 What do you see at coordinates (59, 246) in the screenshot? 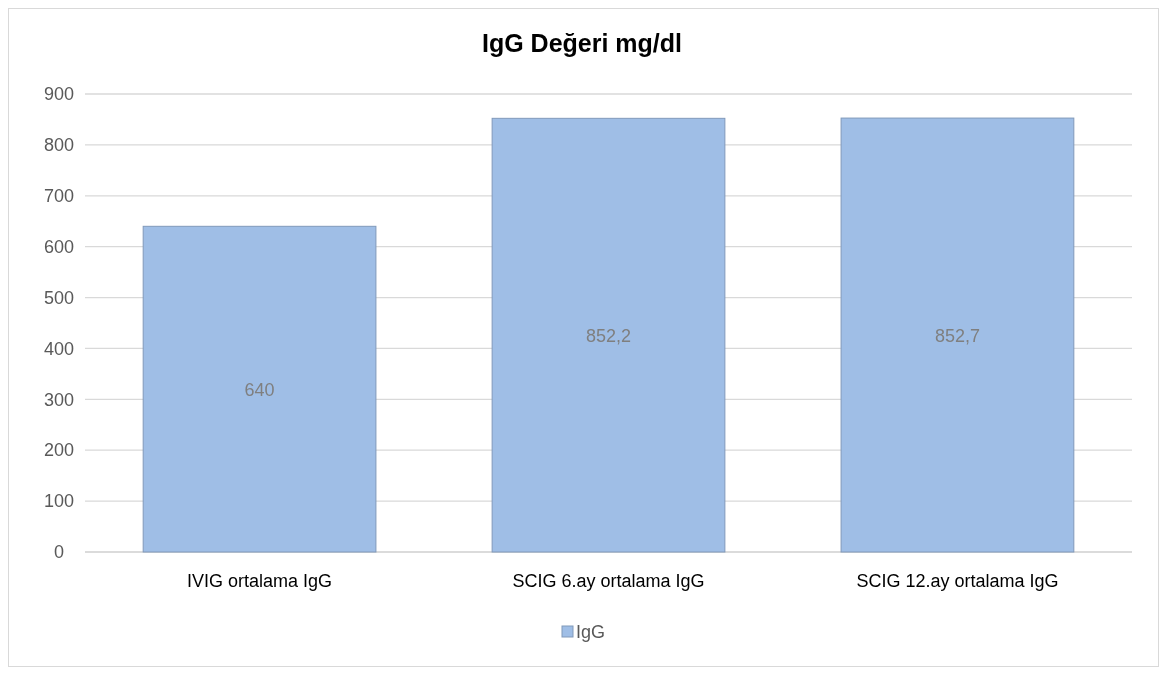
I see `y-tick-label: 600` at bounding box center [59, 246].